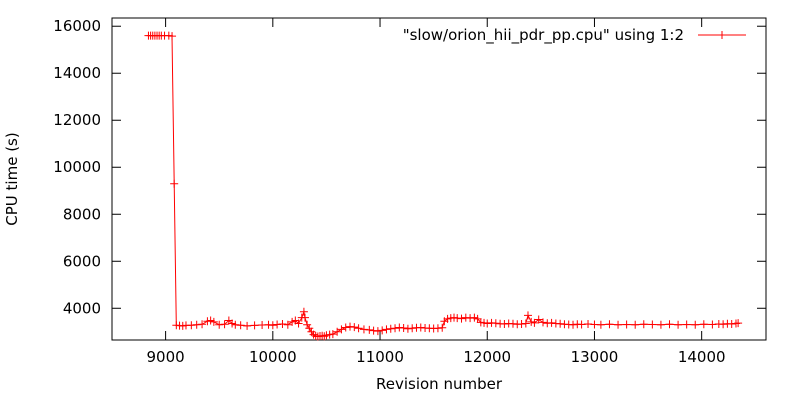 Image resolution: width=800 pixels, height=400 pixels. Describe the element at coordinates (12, 178) in the screenshot. I see `y-axis-label: CPU time (s)` at that location.